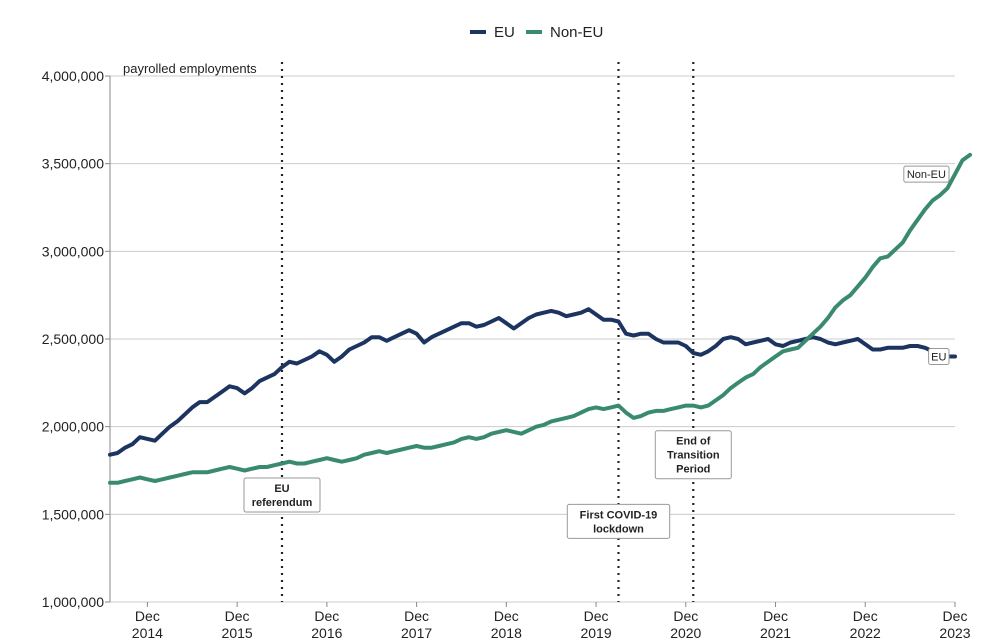 Image resolution: width=1000 pixels, height=644 pixels. Describe the element at coordinates (618, 529) in the screenshot. I see `event-label-text: lockdown` at that location.